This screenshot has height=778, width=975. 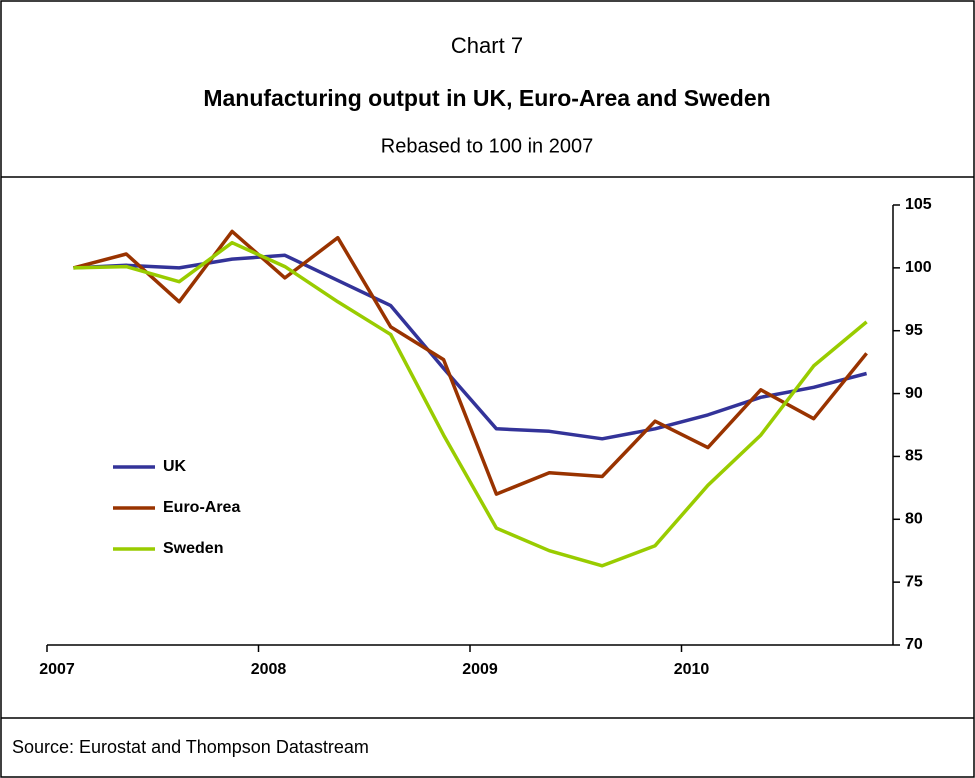 What do you see at coordinates (480, 669) in the screenshot?
I see `x-tick-label: 2009` at bounding box center [480, 669].